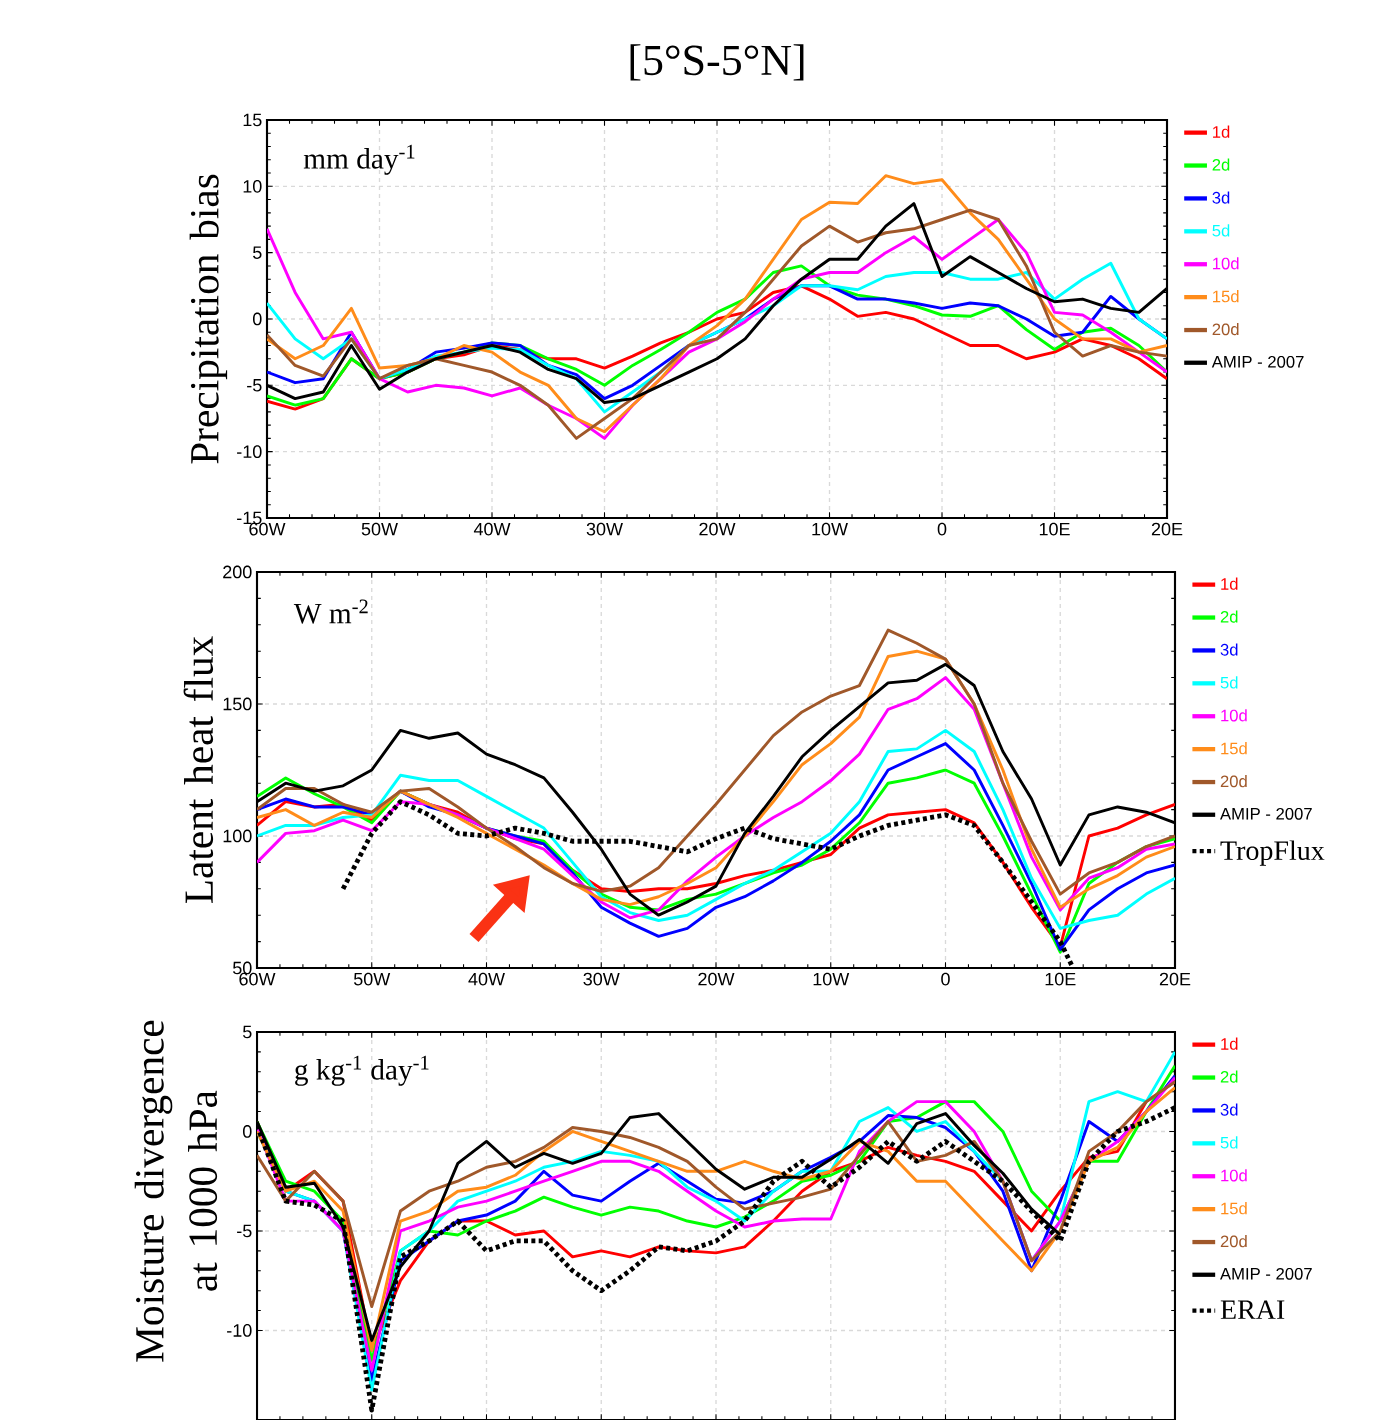 This screenshot has height=1420, width=1399. I want to click on line-series, so click(716, 829).